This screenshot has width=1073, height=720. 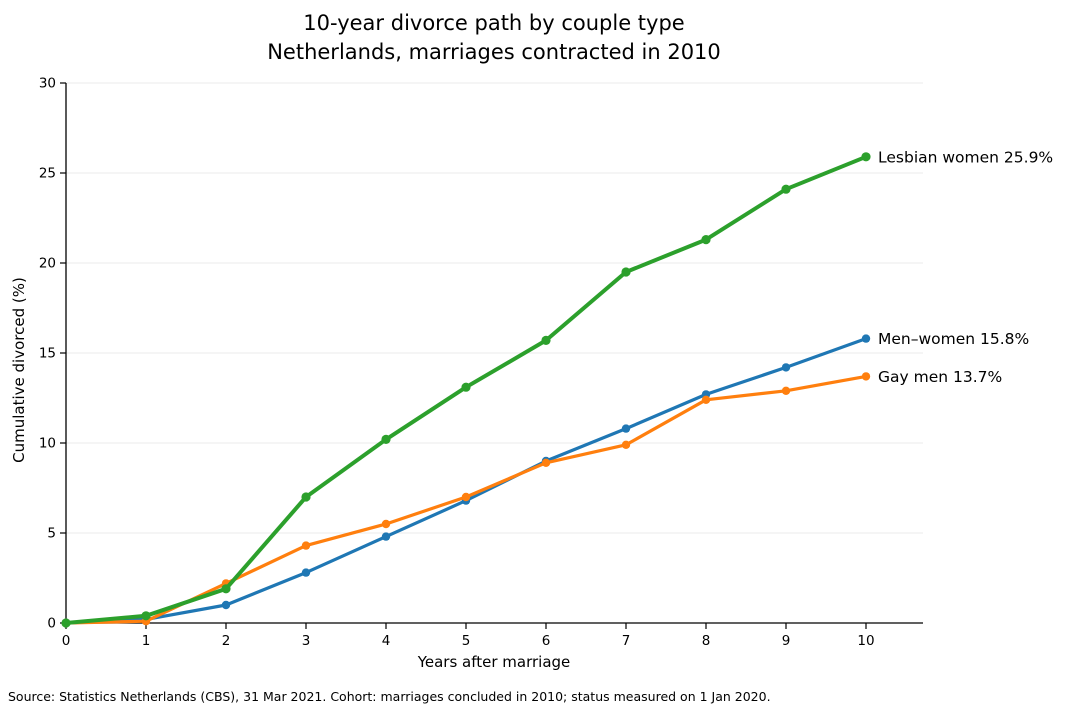 What do you see at coordinates (953, 339) in the screenshot?
I see `series-end-label: Men–women 15.8%` at bounding box center [953, 339].